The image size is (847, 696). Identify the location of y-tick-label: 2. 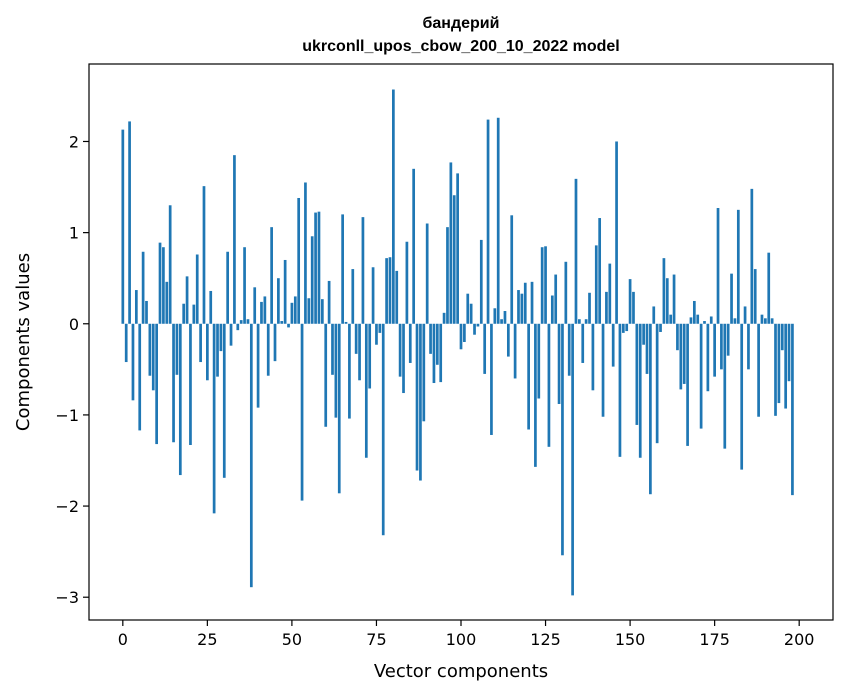
(74, 141).